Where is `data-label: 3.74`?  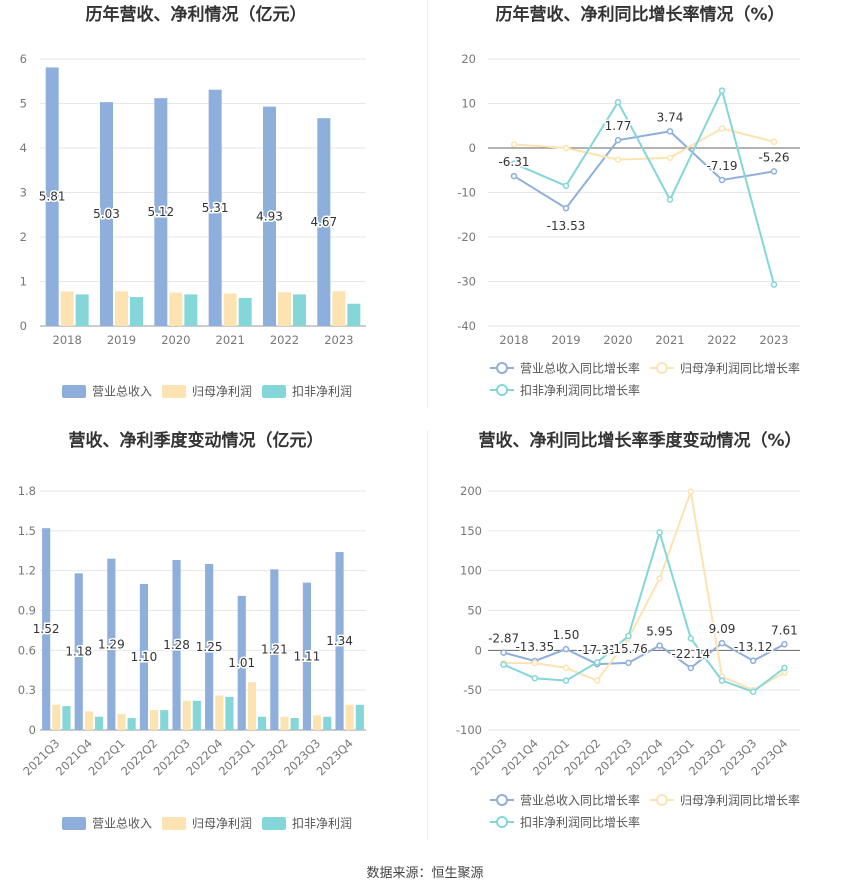 data-label: 3.74 is located at coordinates (670, 117).